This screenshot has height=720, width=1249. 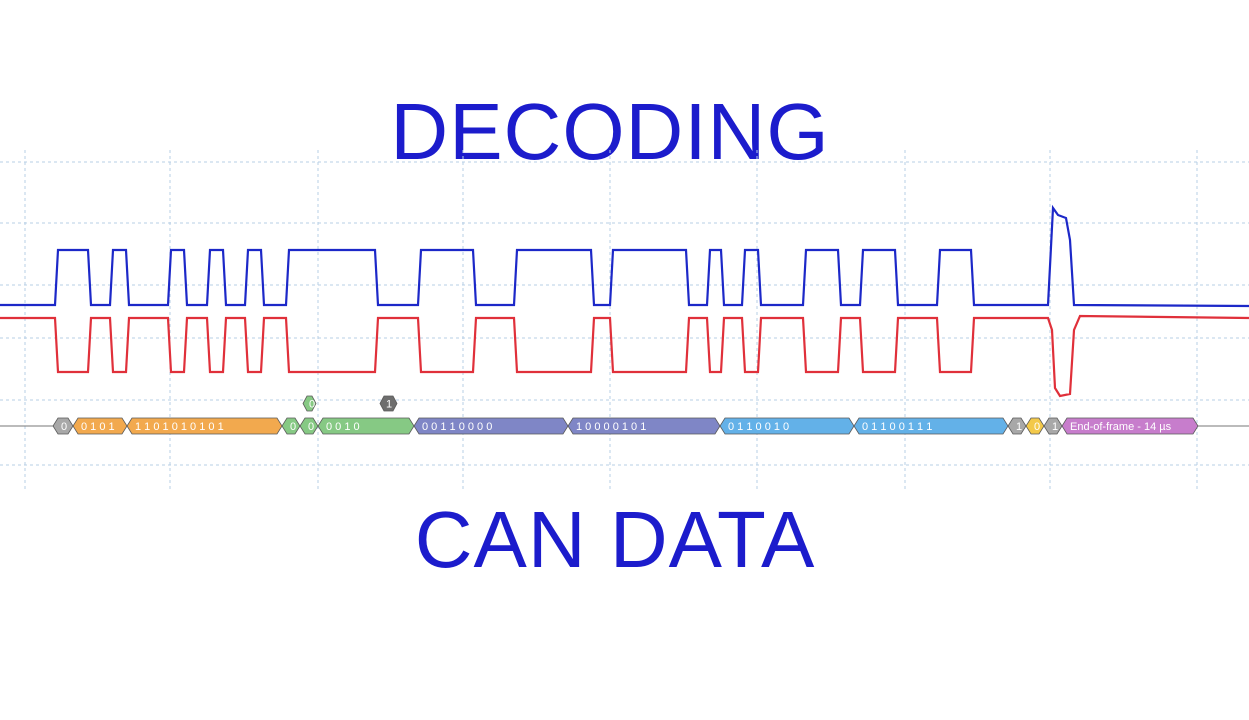 I want to click on decode-segment-label: 0 1 0 1, so click(x=98, y=427).